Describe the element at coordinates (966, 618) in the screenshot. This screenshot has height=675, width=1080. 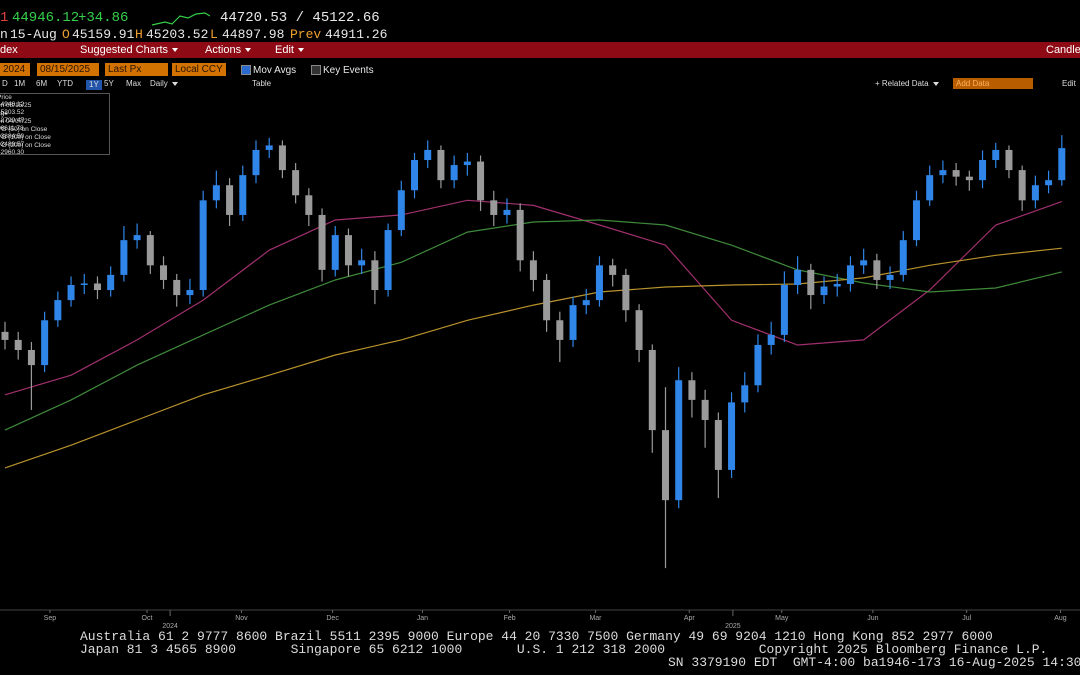
I see `x-tick-label: Jul` at that location.